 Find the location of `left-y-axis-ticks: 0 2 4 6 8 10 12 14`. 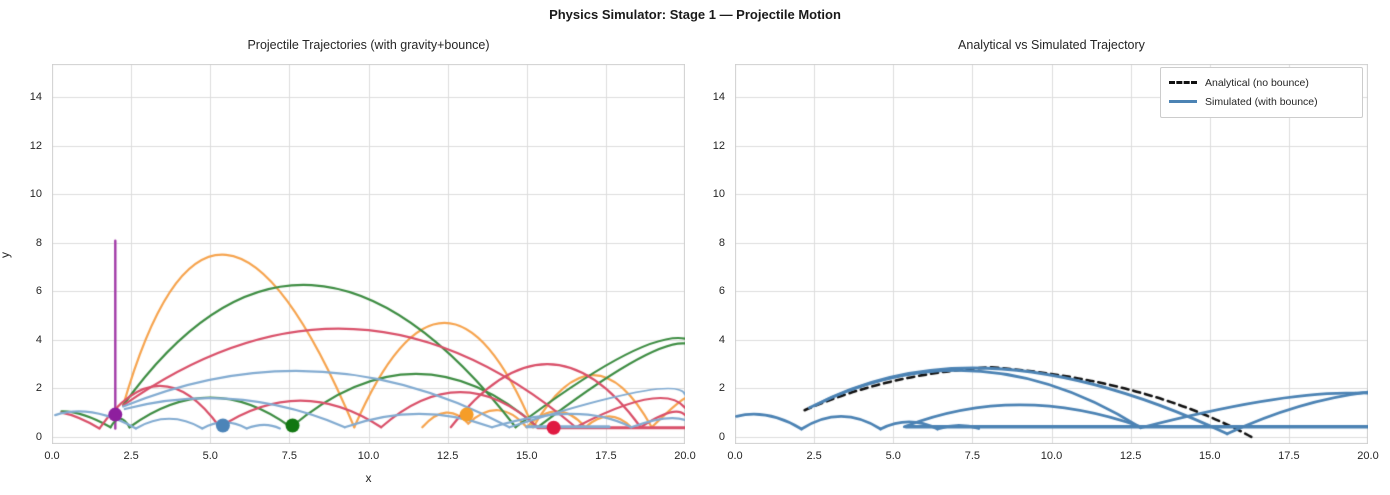

left-y-axis-ticks: 0 2 4 6 8 10 12 14 is located at coordinates (33, 254).